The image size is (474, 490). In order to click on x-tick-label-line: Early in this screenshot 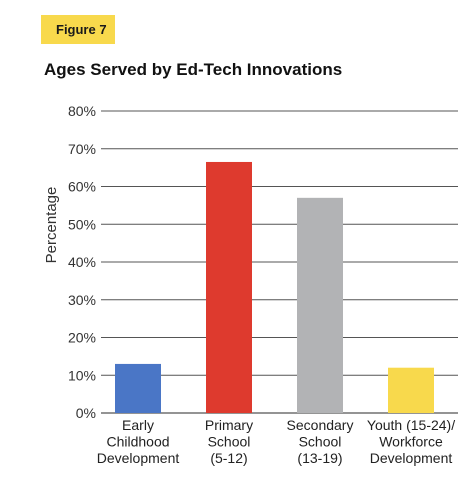, I will do `click(138, 425)`.